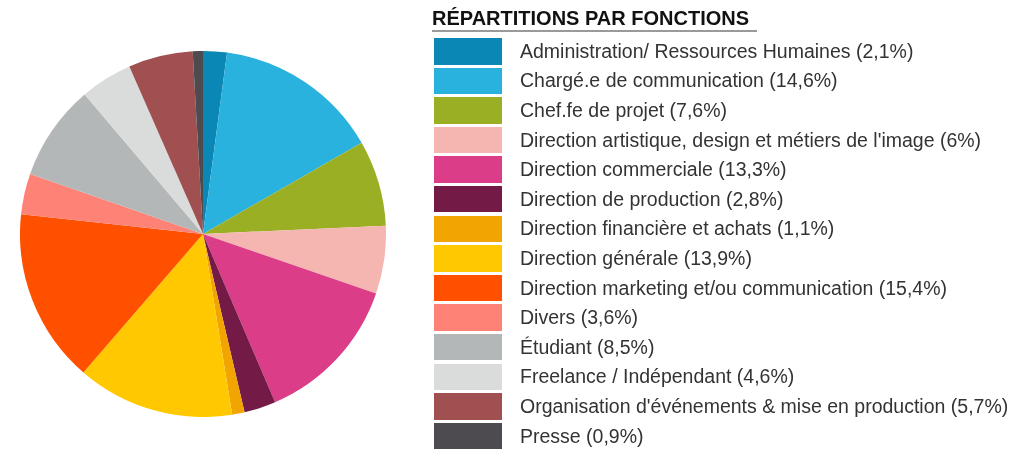 The width and height of the screenshot is (1024, 454). Describe the element at coordinates (734, 288) in the screenshot. I see `legend-label: Direction marketing et/ou communication (15,4%)` at that location.